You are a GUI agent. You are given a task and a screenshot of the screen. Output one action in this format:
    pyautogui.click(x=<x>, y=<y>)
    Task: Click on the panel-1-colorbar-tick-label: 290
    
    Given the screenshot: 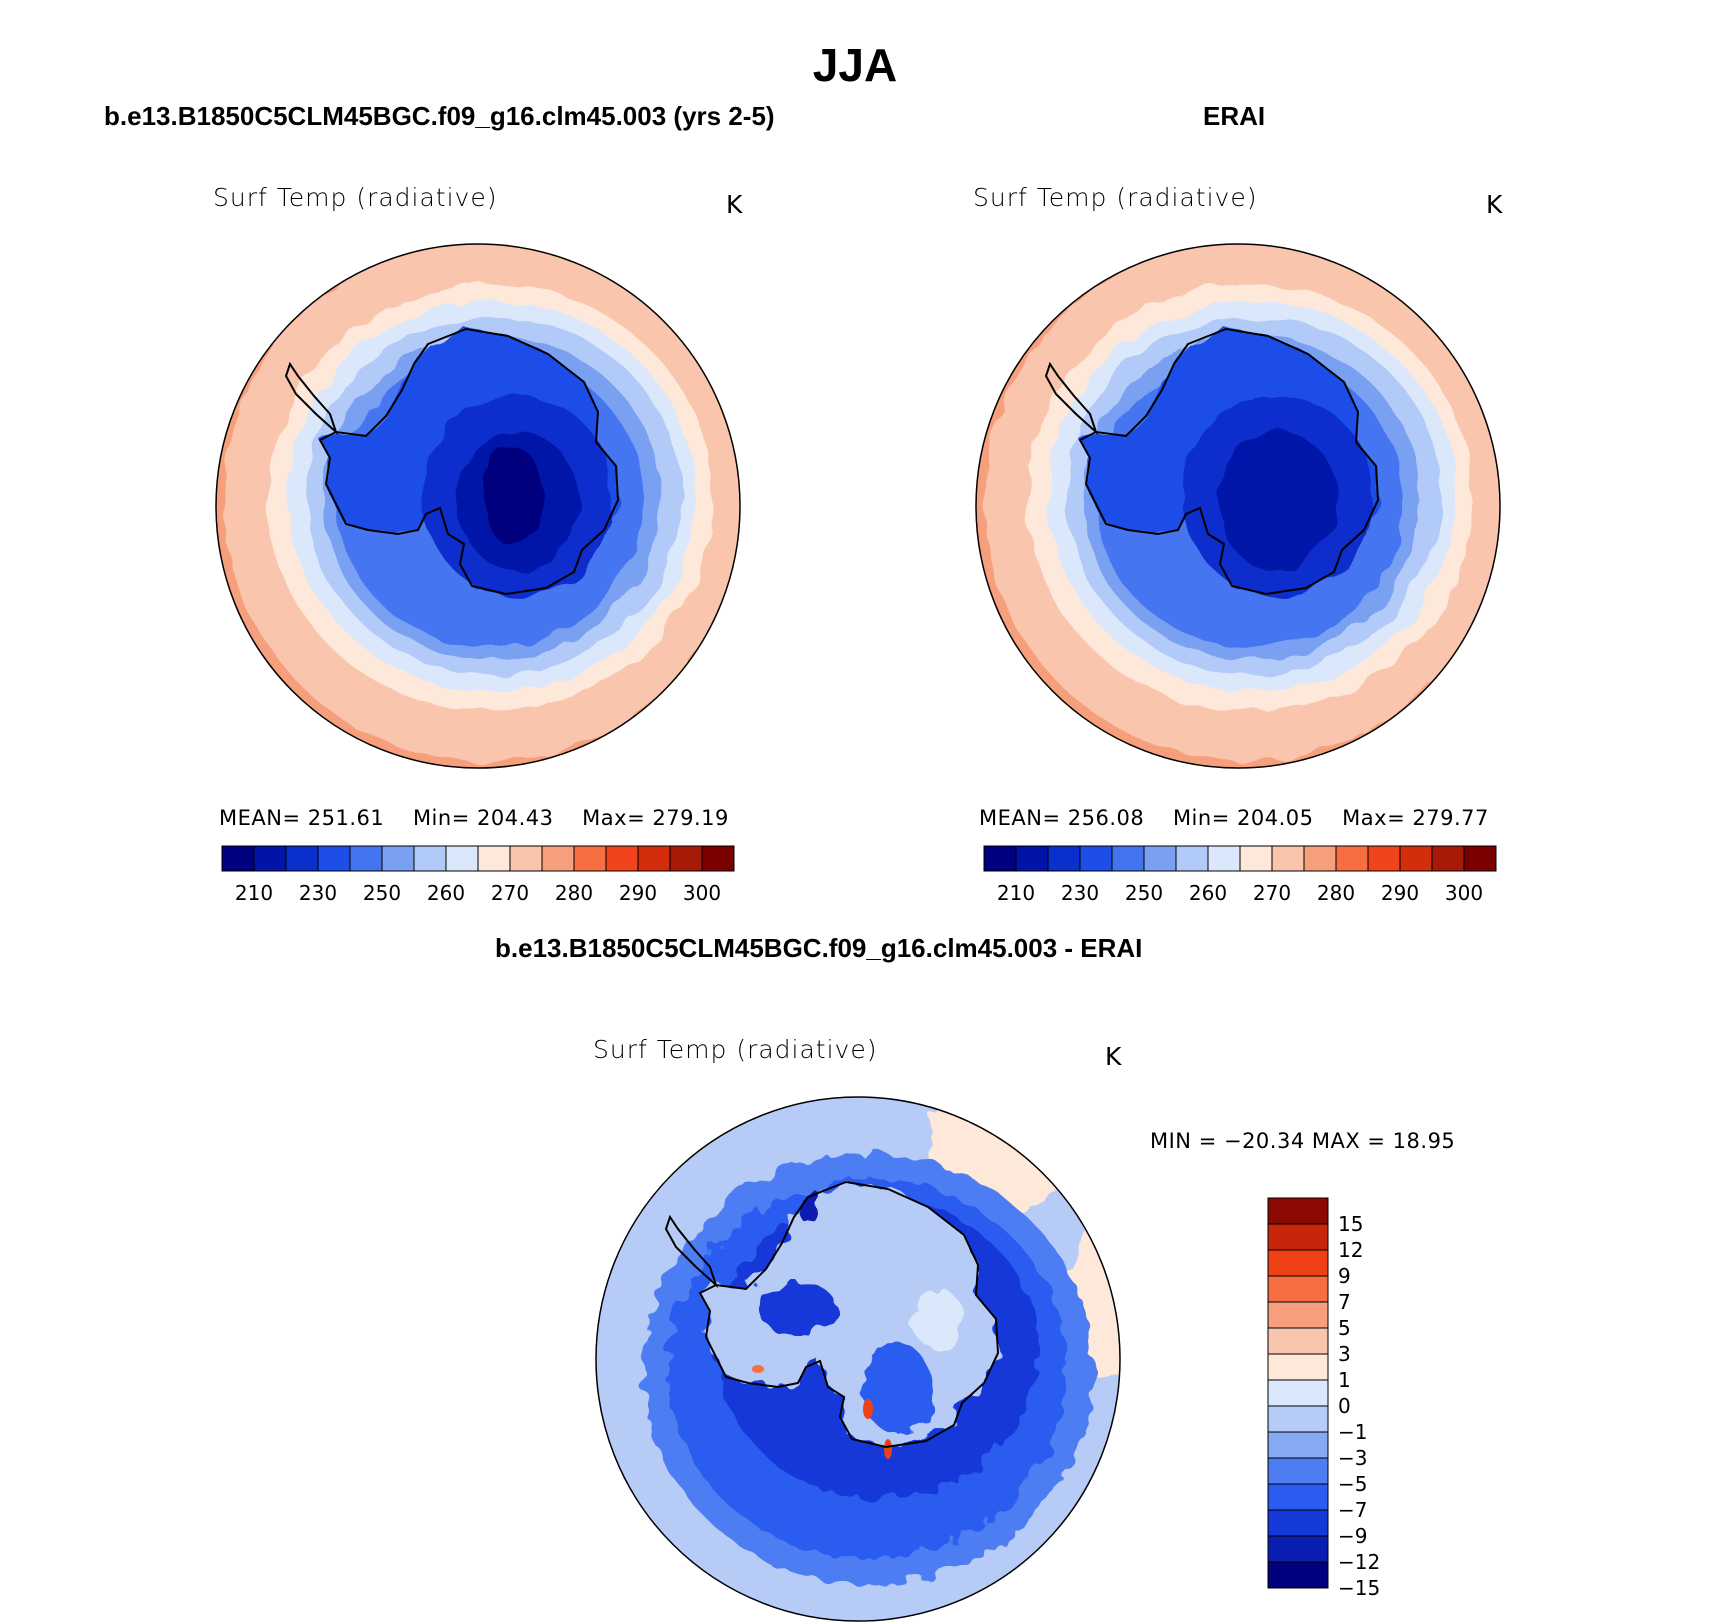 What is the action you would take?
    pyautogui.click(x=638, y=893)
    